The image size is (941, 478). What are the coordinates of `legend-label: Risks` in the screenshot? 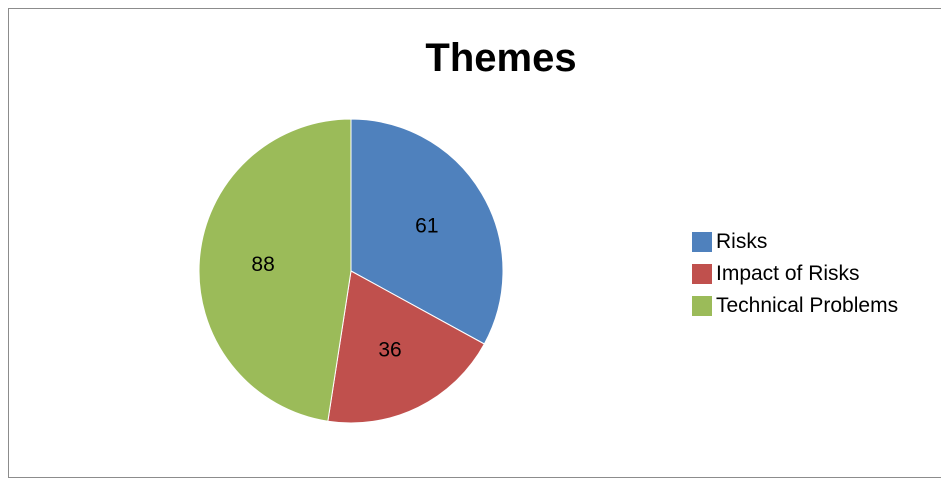 It's located at (742, 241).